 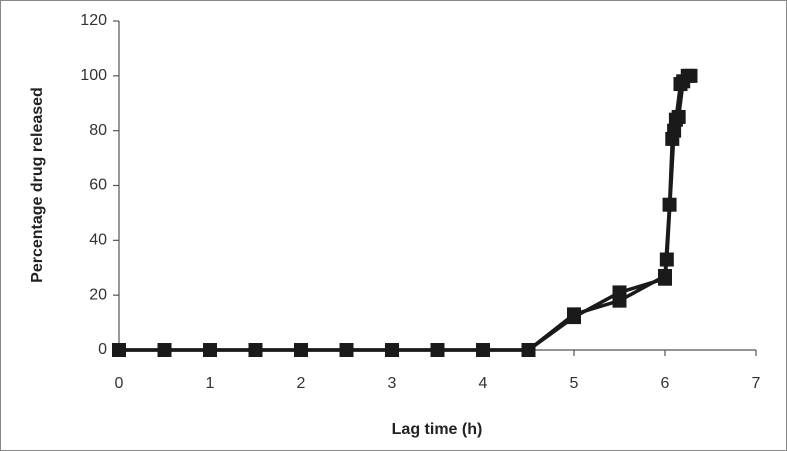 I want to click on y-tick-label: 60, so click(x=98, y=185).